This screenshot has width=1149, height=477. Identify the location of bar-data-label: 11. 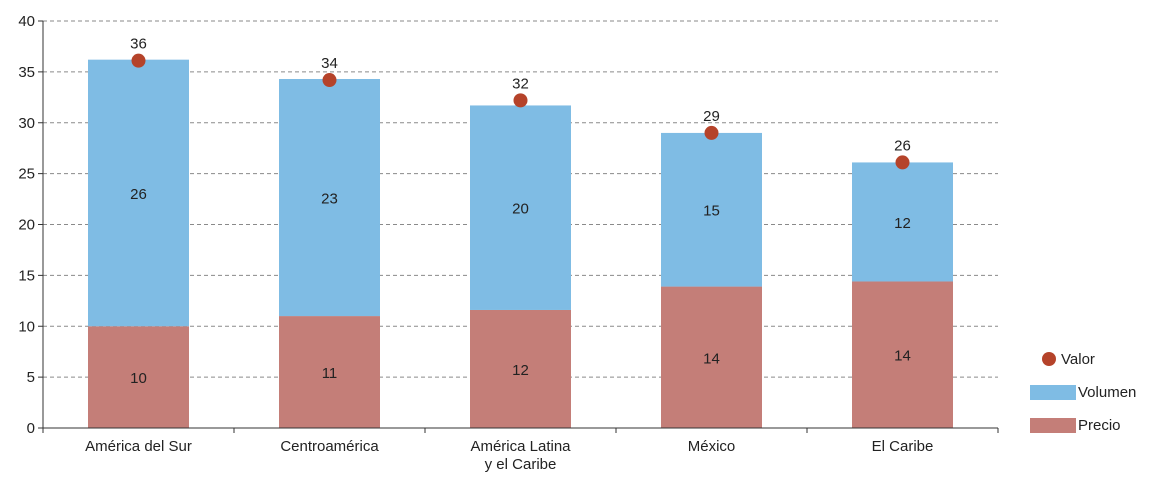
(330, 373).